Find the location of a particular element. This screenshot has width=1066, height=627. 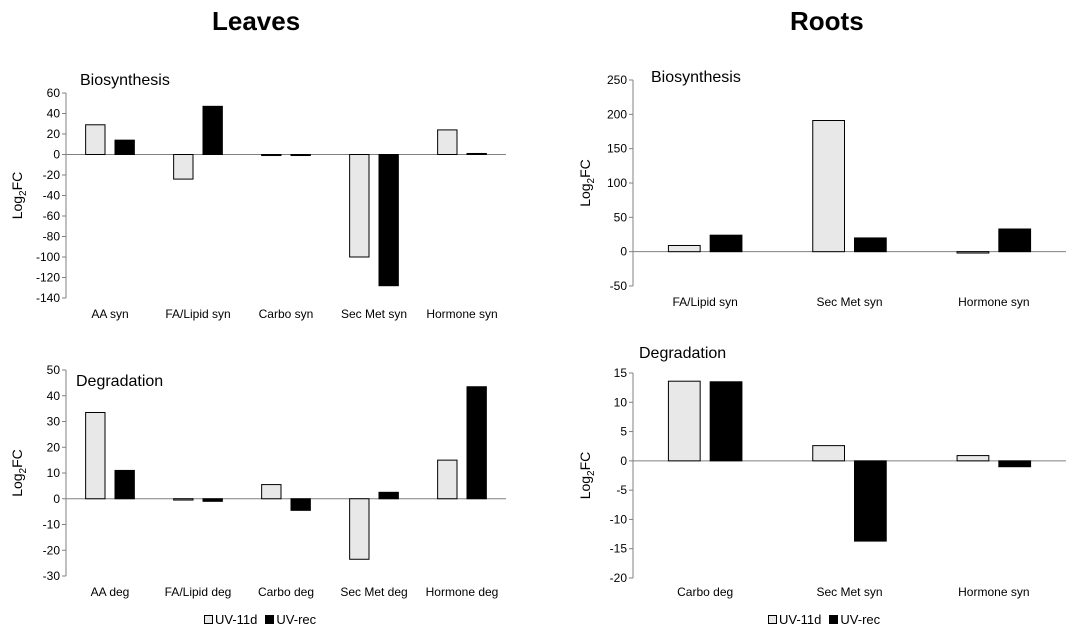

bar-uv-rec-fa-lipid-syn is located at coordinates (212, 130).